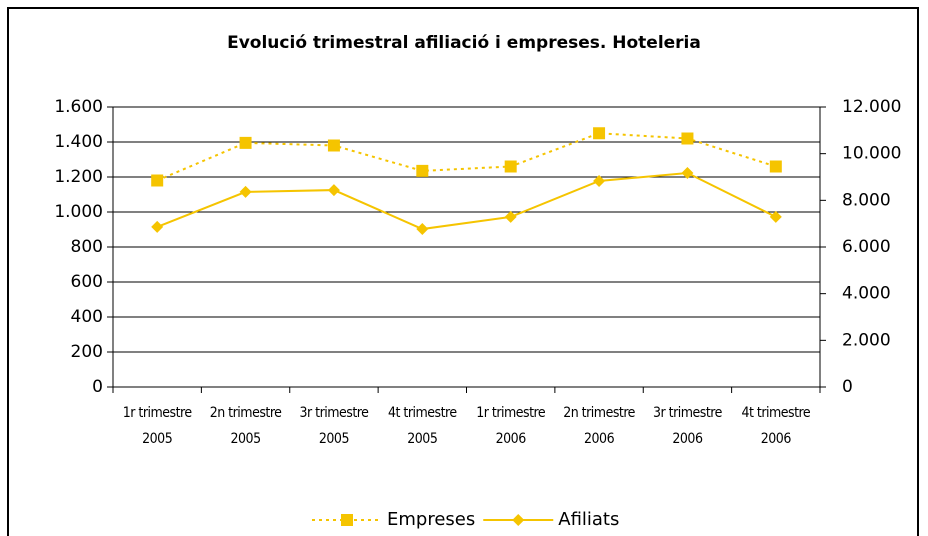 This screenshot has height=536, width=928. What do you see at coordinates (687, 426) in the screenshot?
I see `x-tick-label: 3r trimestre 2006` at bounding box center [687, 426].